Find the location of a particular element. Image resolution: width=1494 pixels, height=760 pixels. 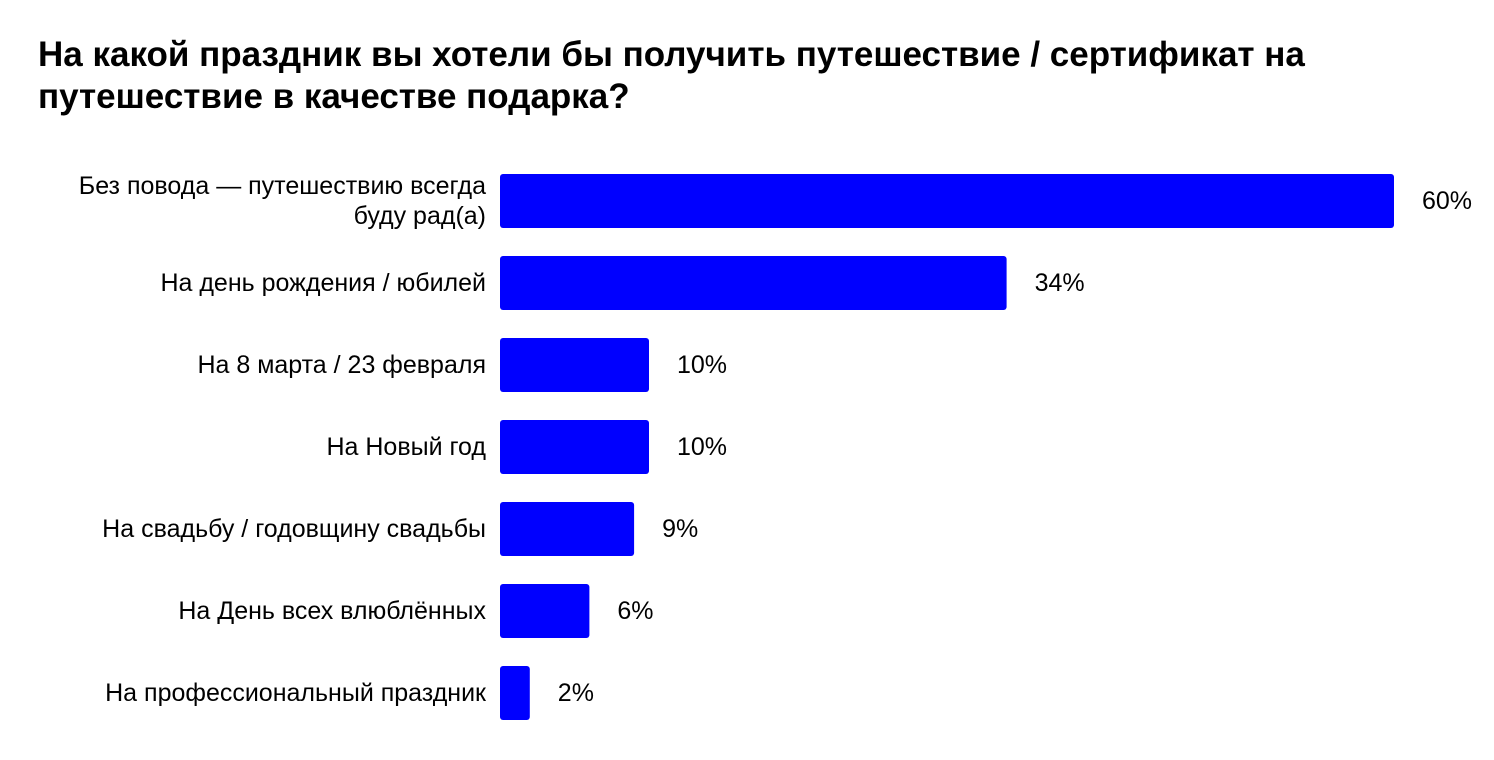

category-label: буду рад(а) is located at coordinates (420, 216).